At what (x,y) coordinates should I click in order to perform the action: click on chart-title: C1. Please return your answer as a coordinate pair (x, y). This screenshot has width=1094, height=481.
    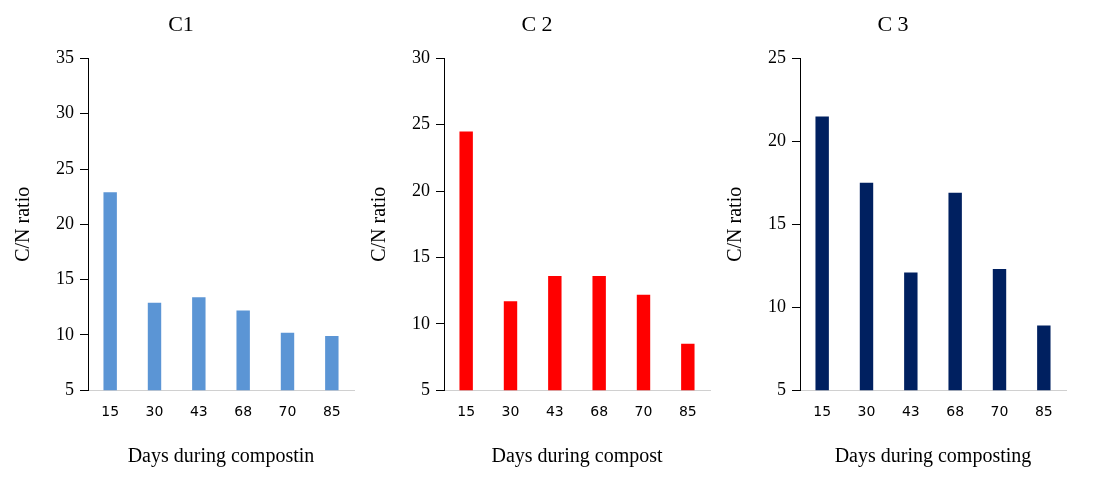
    Looking at the image, I should click on (181, 23).